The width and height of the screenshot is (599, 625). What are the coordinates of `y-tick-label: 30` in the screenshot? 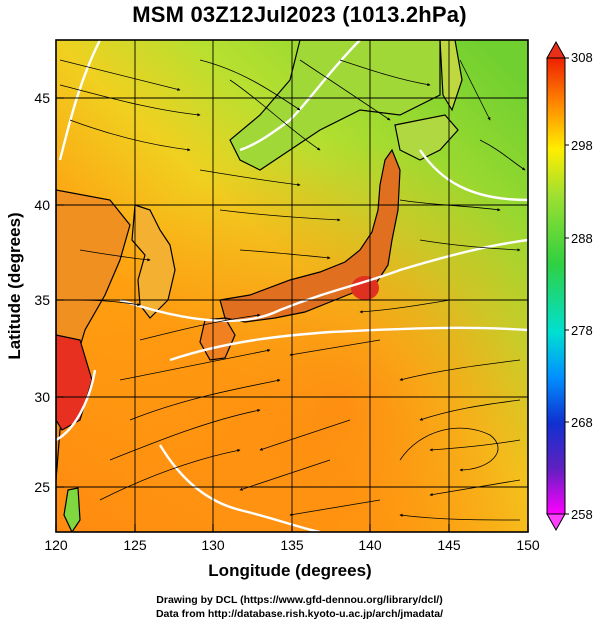 It's located at (42, 397).